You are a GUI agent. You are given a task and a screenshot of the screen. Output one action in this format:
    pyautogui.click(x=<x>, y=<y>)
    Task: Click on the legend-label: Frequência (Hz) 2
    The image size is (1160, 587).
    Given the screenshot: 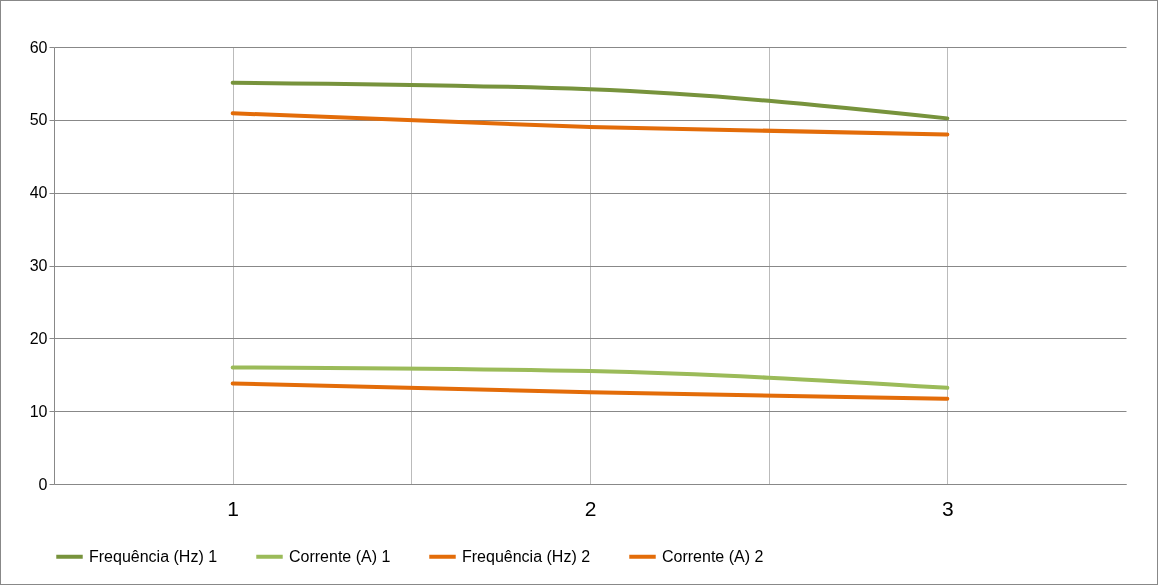 What is the action you would take?
    pyautogui.click(x=526, y=556)
    